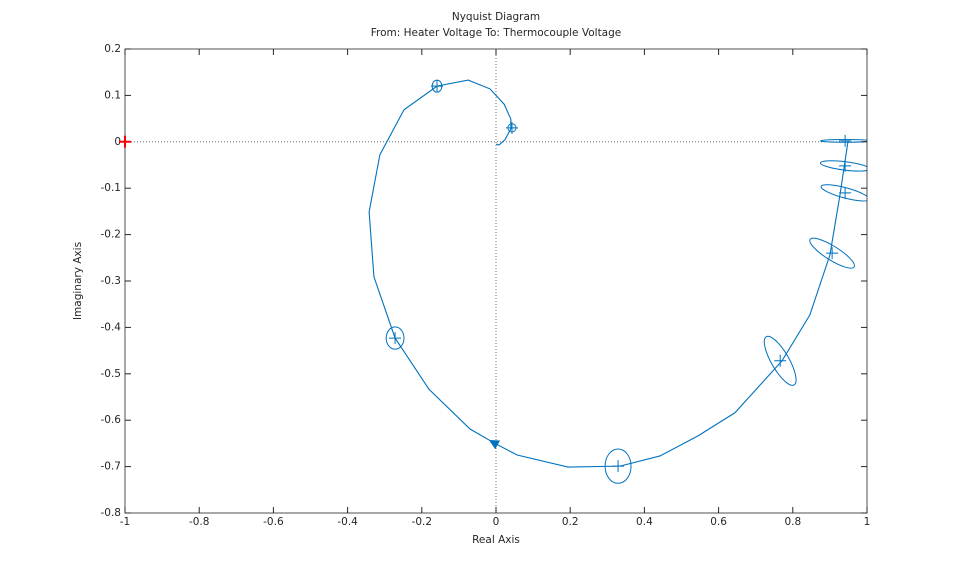 This screenshot has height=577, width=959. What do you see at coordinates (422, 522) in the screenshot?
I see `x-tick-label: -0.2` at bounding box center [422, 522].